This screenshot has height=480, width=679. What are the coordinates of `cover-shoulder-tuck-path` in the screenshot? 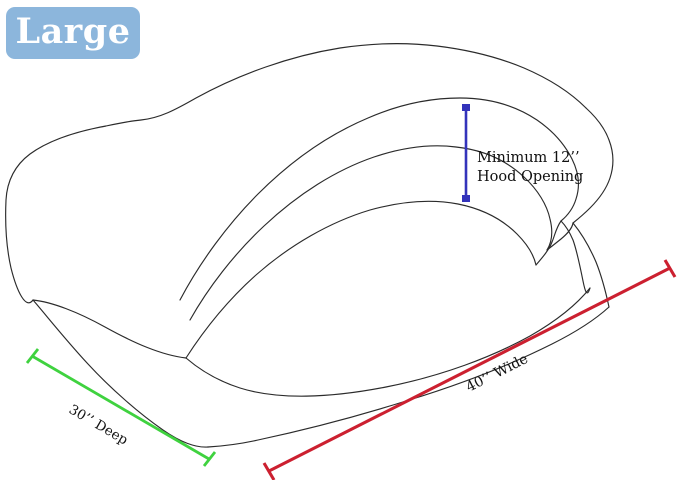 It's located at (560, 236).